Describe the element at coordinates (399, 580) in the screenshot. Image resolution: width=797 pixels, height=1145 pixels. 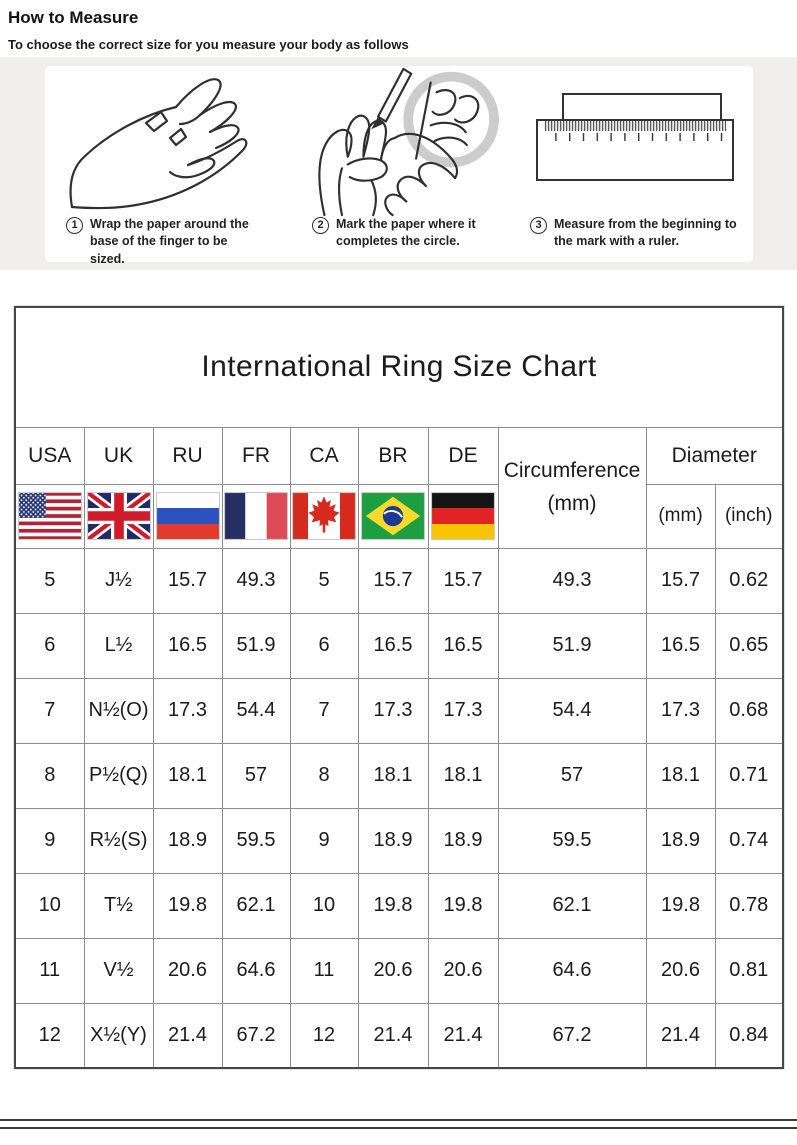
I see `table-row: 5 J½ 15.7 49.3 5 15.7 15.7 49.3 15.7 0.62` at that location.